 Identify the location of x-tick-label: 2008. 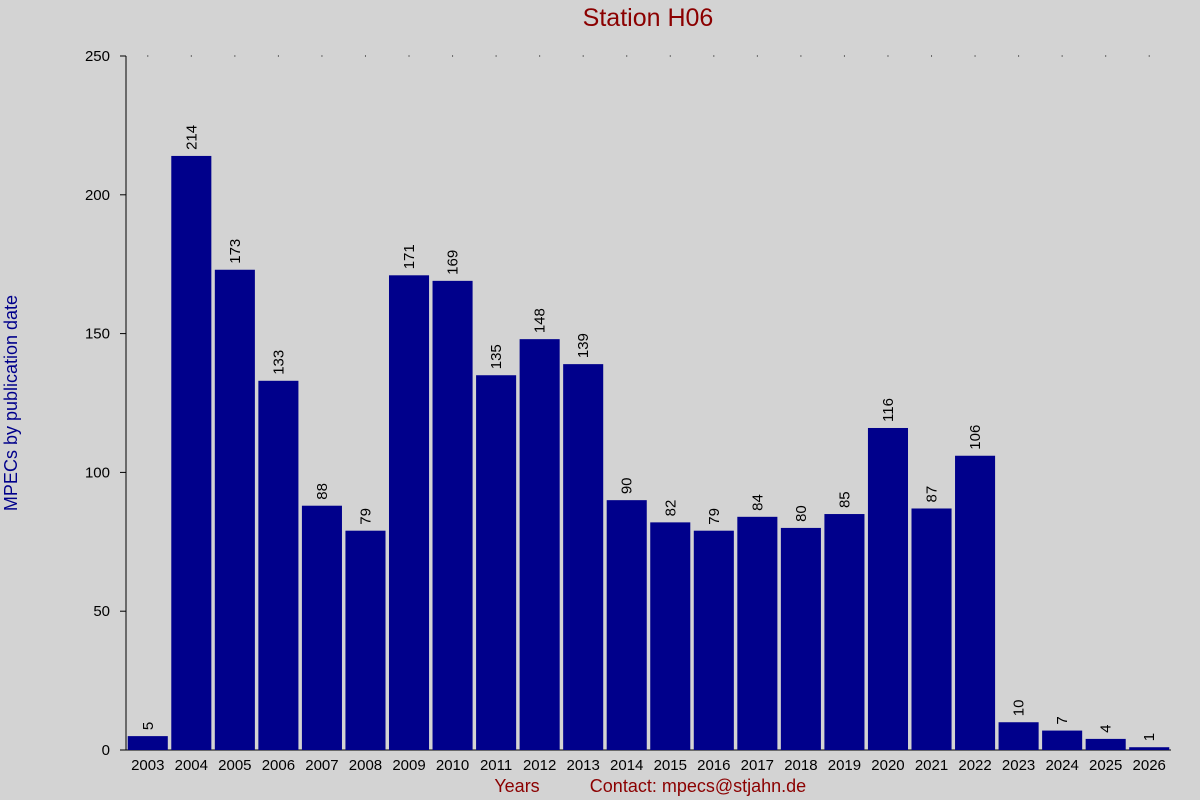
(365, 765).